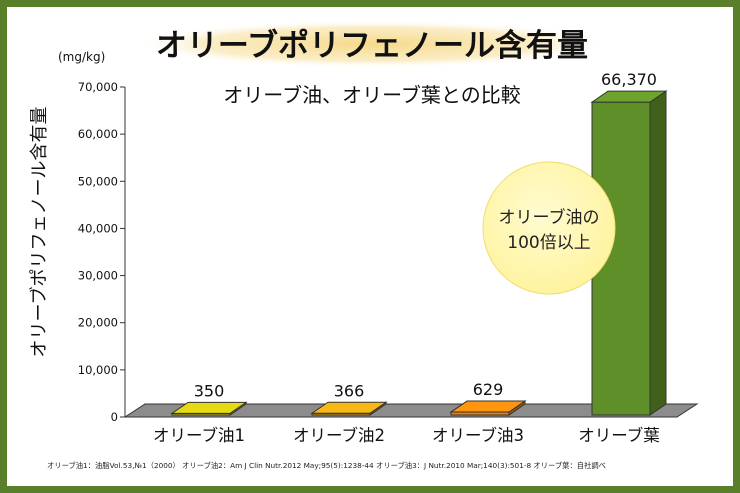 The image size is (740, 493). Describe the element at coordinates (339, 435) in the screenshot. I see `x-category-label: オリーブ油2` at that location.